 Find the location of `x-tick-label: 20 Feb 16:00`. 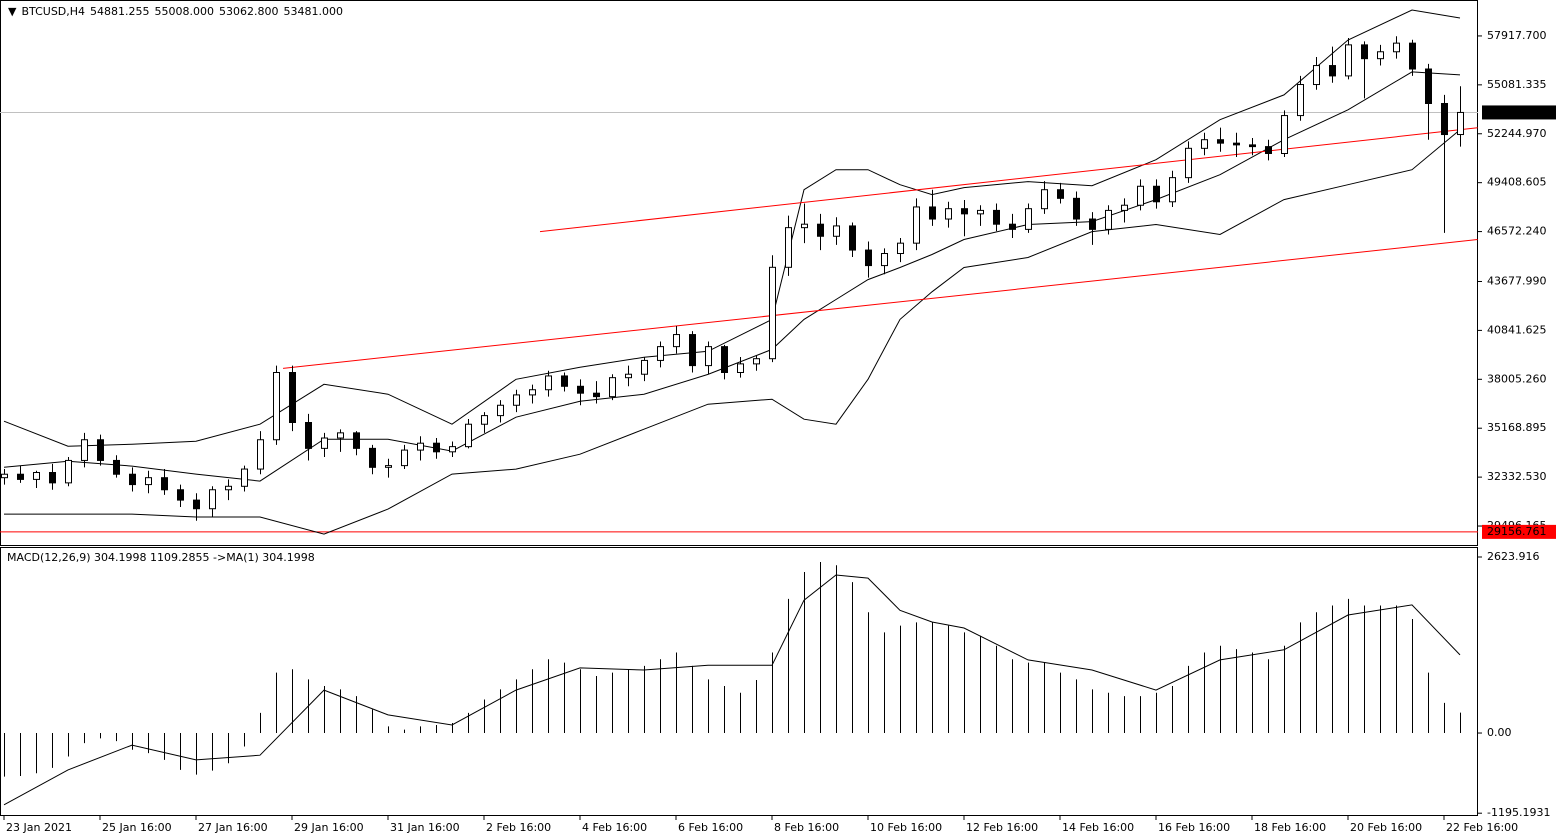

x-tick-label: 20 Feb 16:00 is located at coordinates (1386, 827).